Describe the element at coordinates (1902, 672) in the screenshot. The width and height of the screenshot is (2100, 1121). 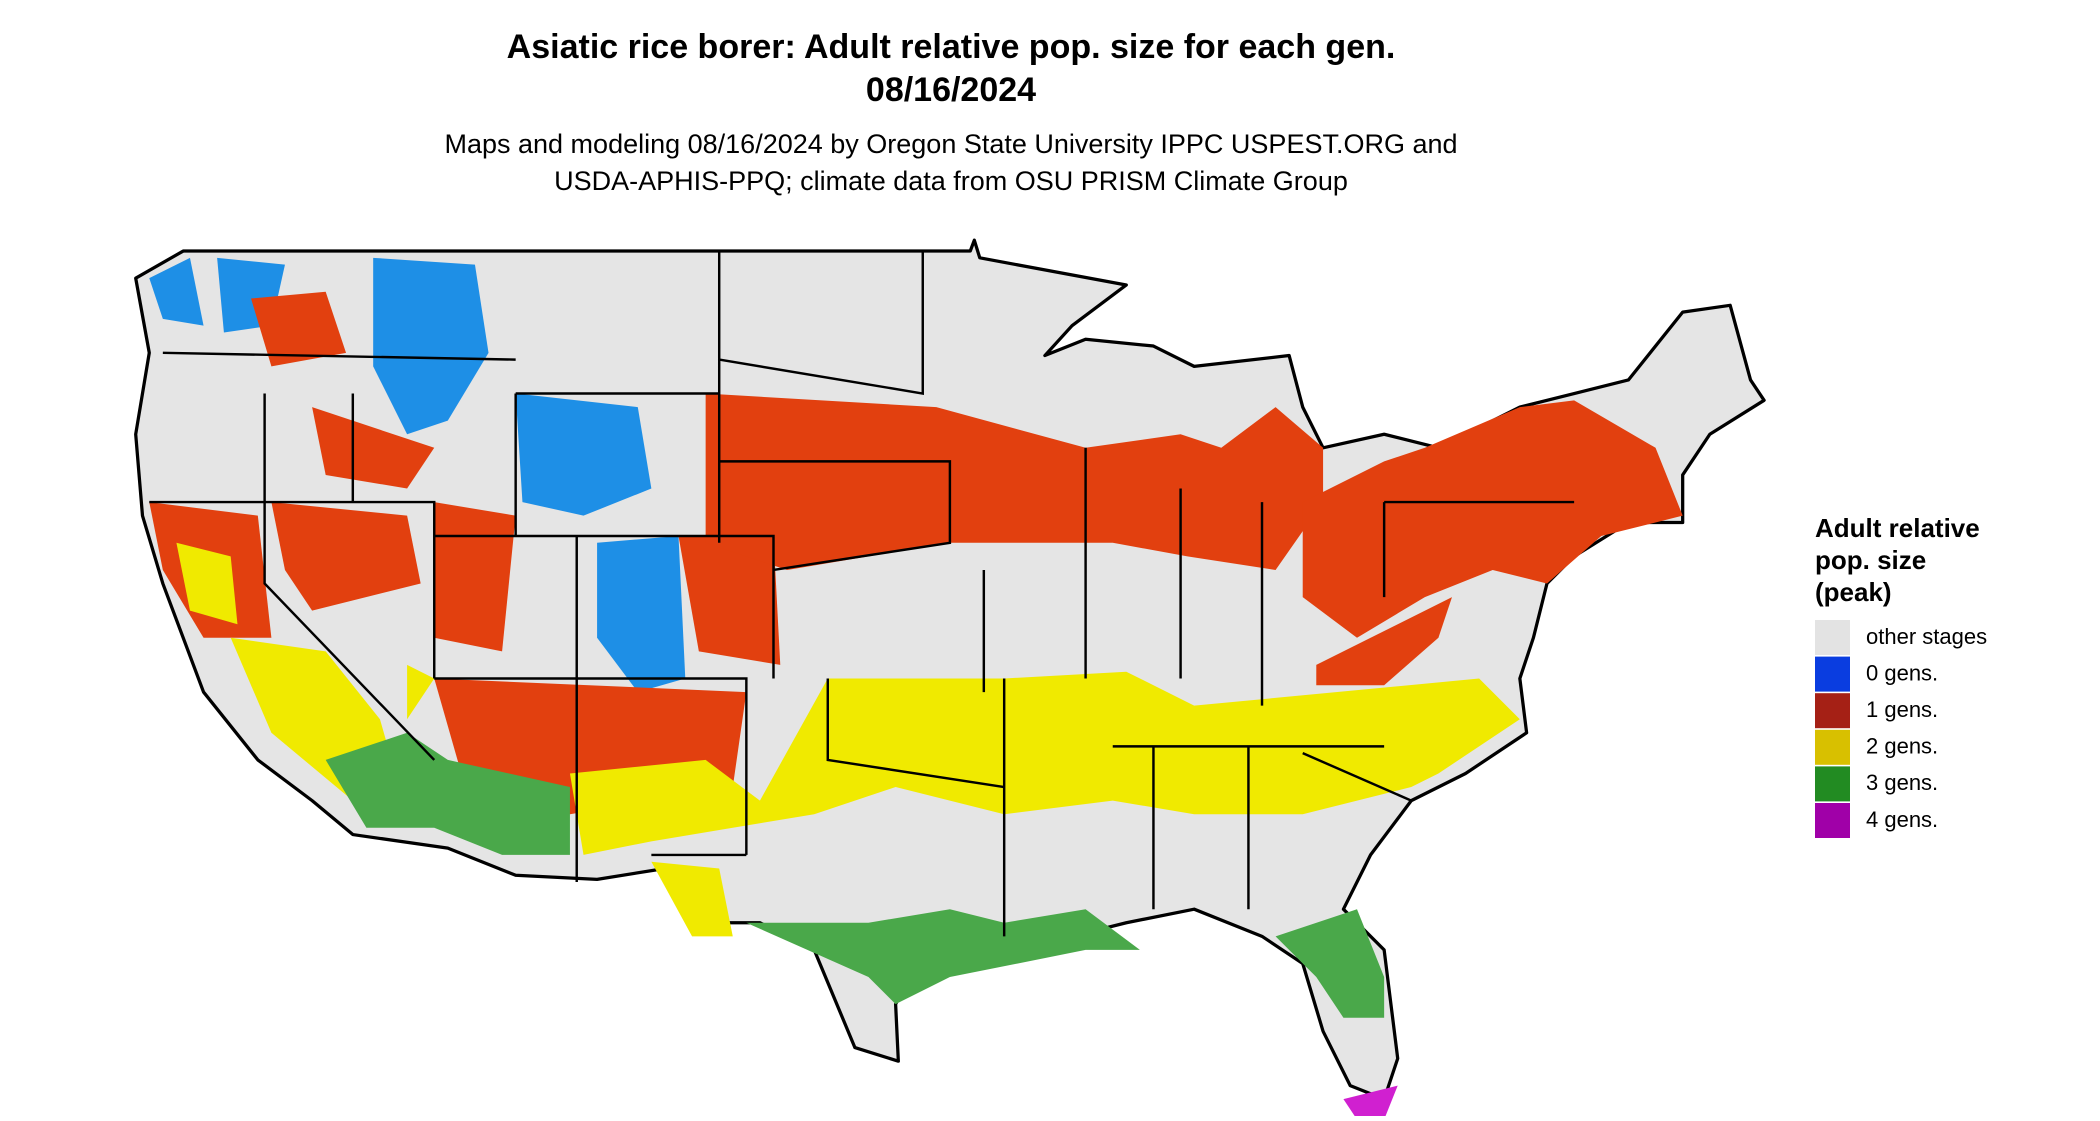
I see `legend-label: 0 gens.` at that location.